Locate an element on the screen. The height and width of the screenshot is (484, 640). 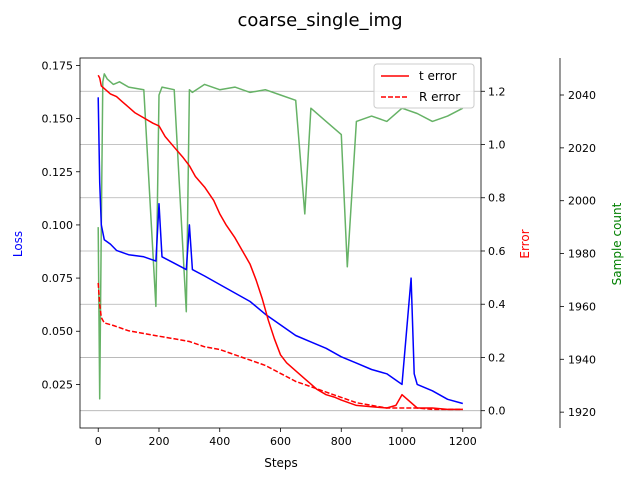
loss-tick-label: 0.175 is located at coordinates (58, 65).